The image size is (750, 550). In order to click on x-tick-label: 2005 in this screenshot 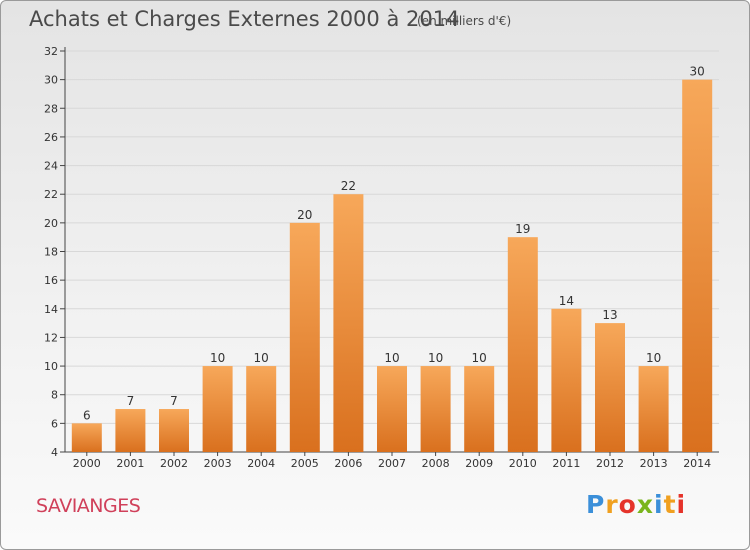, I will do `click(305, 463)`.